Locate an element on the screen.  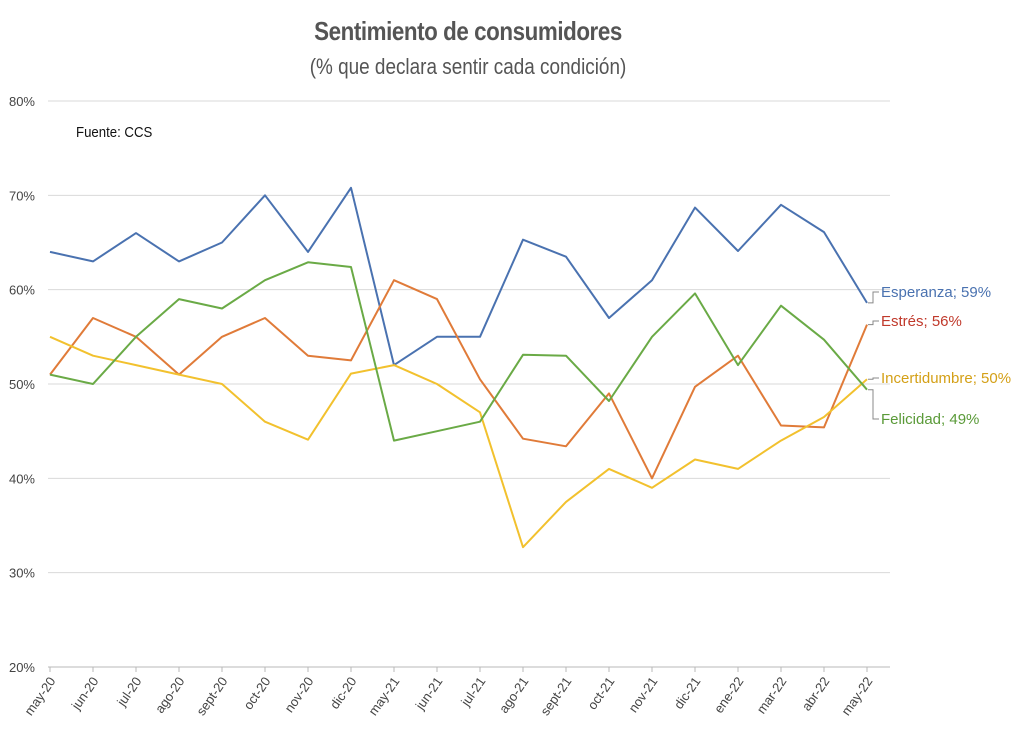
x-tick-label: jul-20 is located at coordinates (128, 691).